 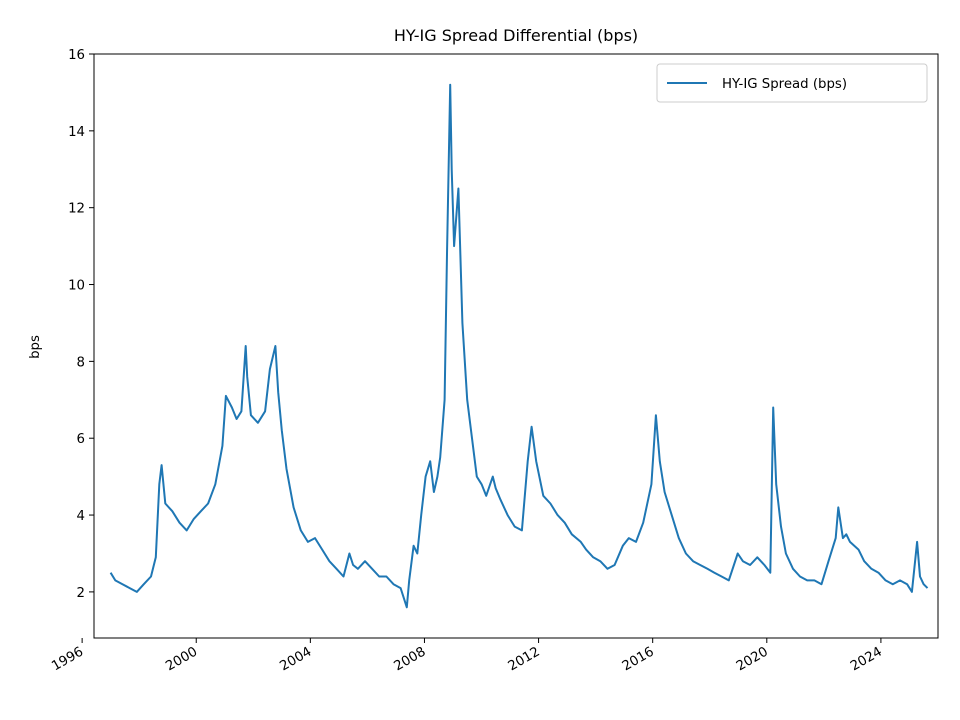 What do you see at coordinates (81, 439) in the screenshot?
I see `y-tick-label: 6` at bounding box center [81, 439].